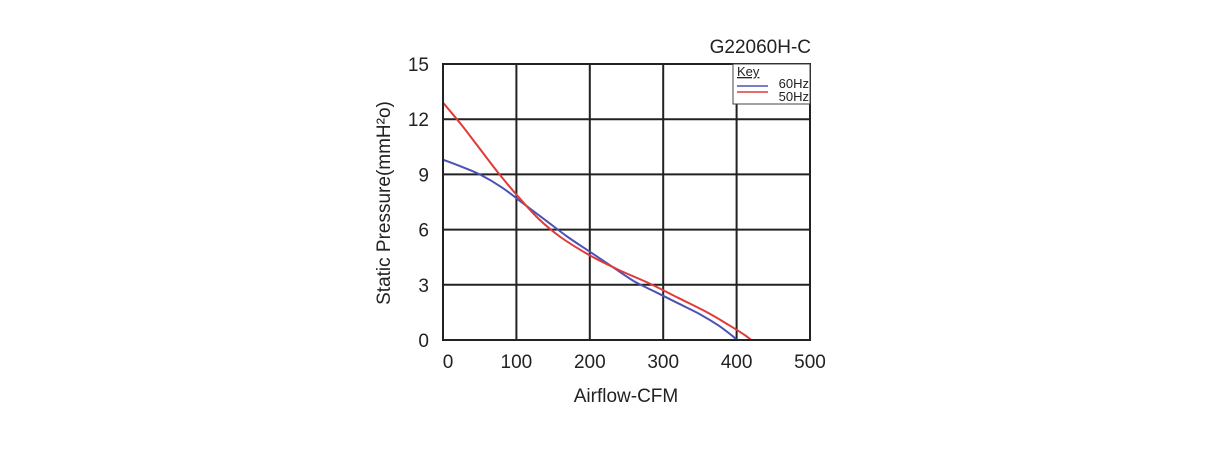 Image resolution: width=1221 pixels, height=455 pixels. I want to click on x-tick-label: 100, so click(517, 362).